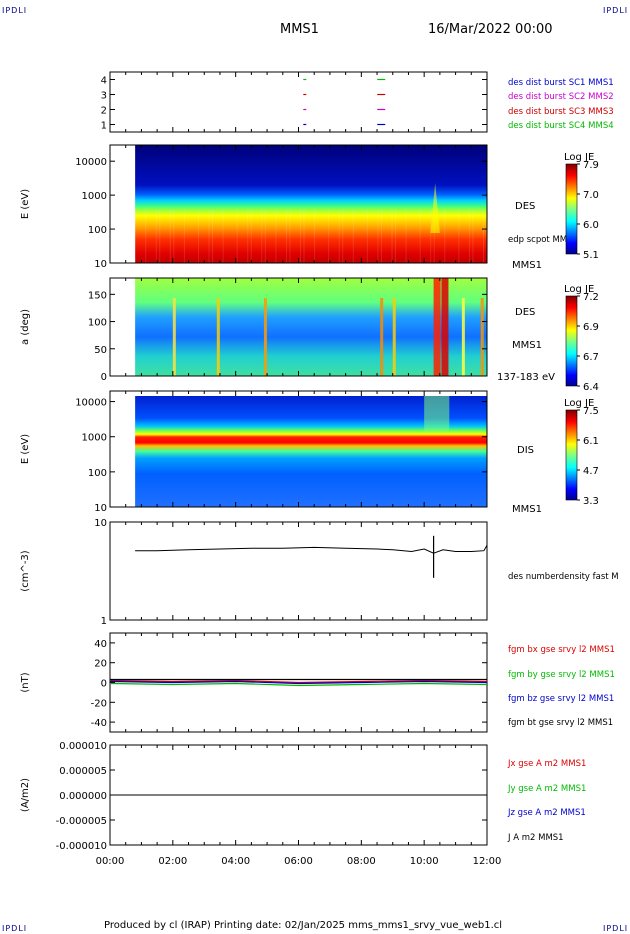  I want to click on des-pitch-heatmap, so click(311, 327).